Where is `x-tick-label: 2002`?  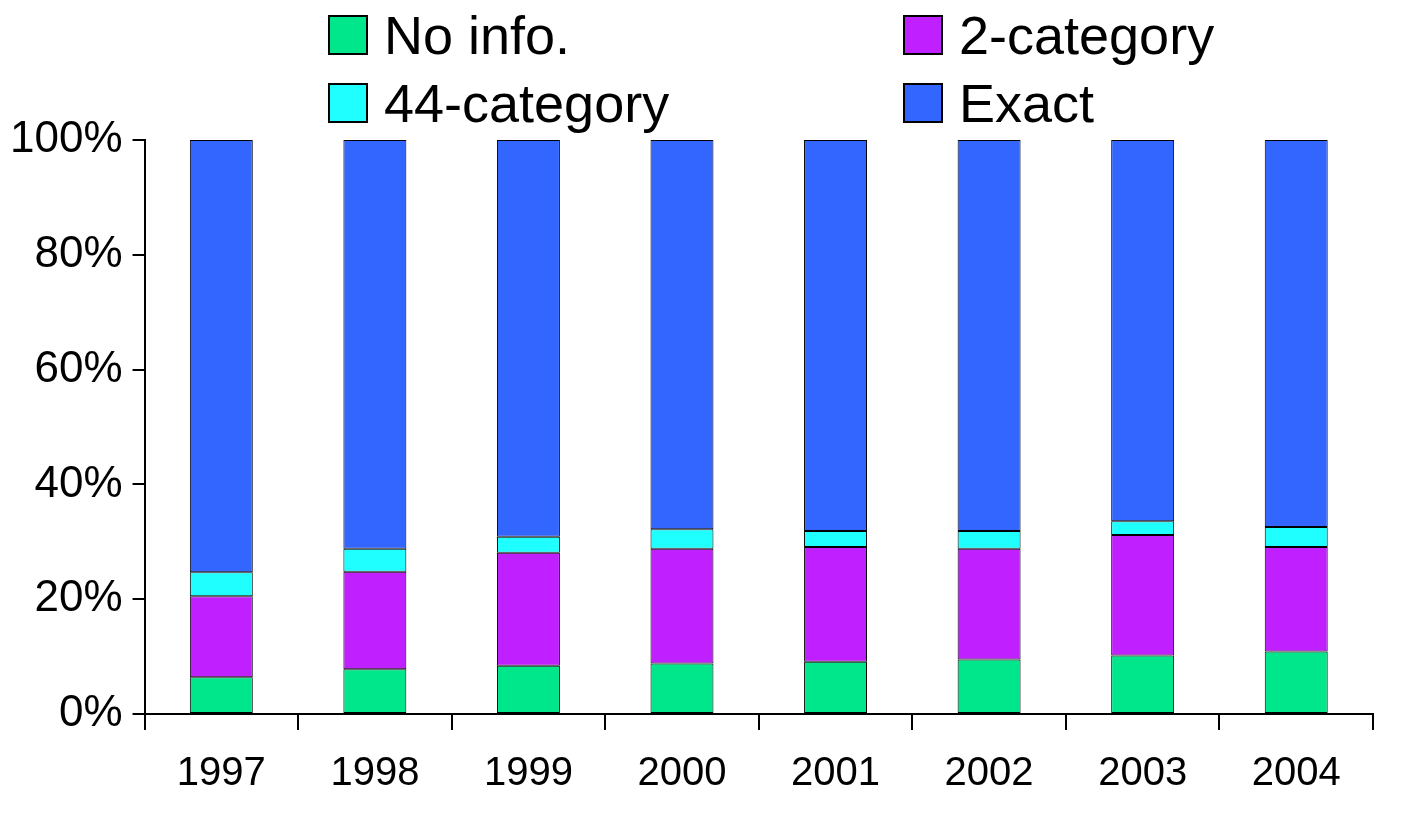 x-tick-label: 2002 is located at coordinates (989, 771).